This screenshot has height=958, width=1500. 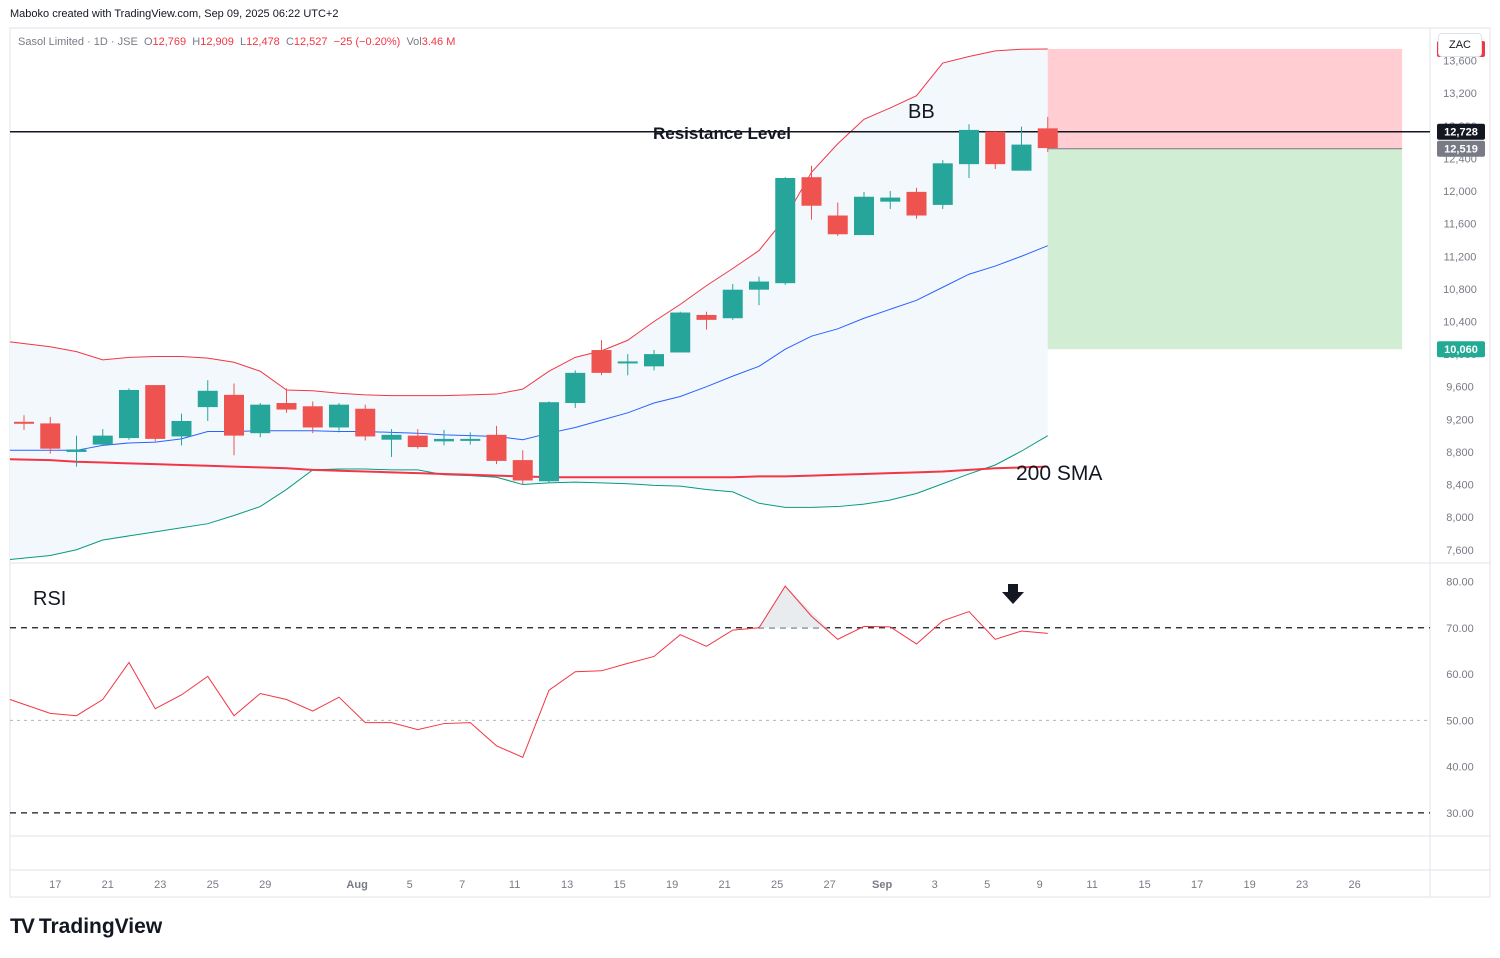 I want to click on target-badge: 10,060, so click(x=1461, y=349).